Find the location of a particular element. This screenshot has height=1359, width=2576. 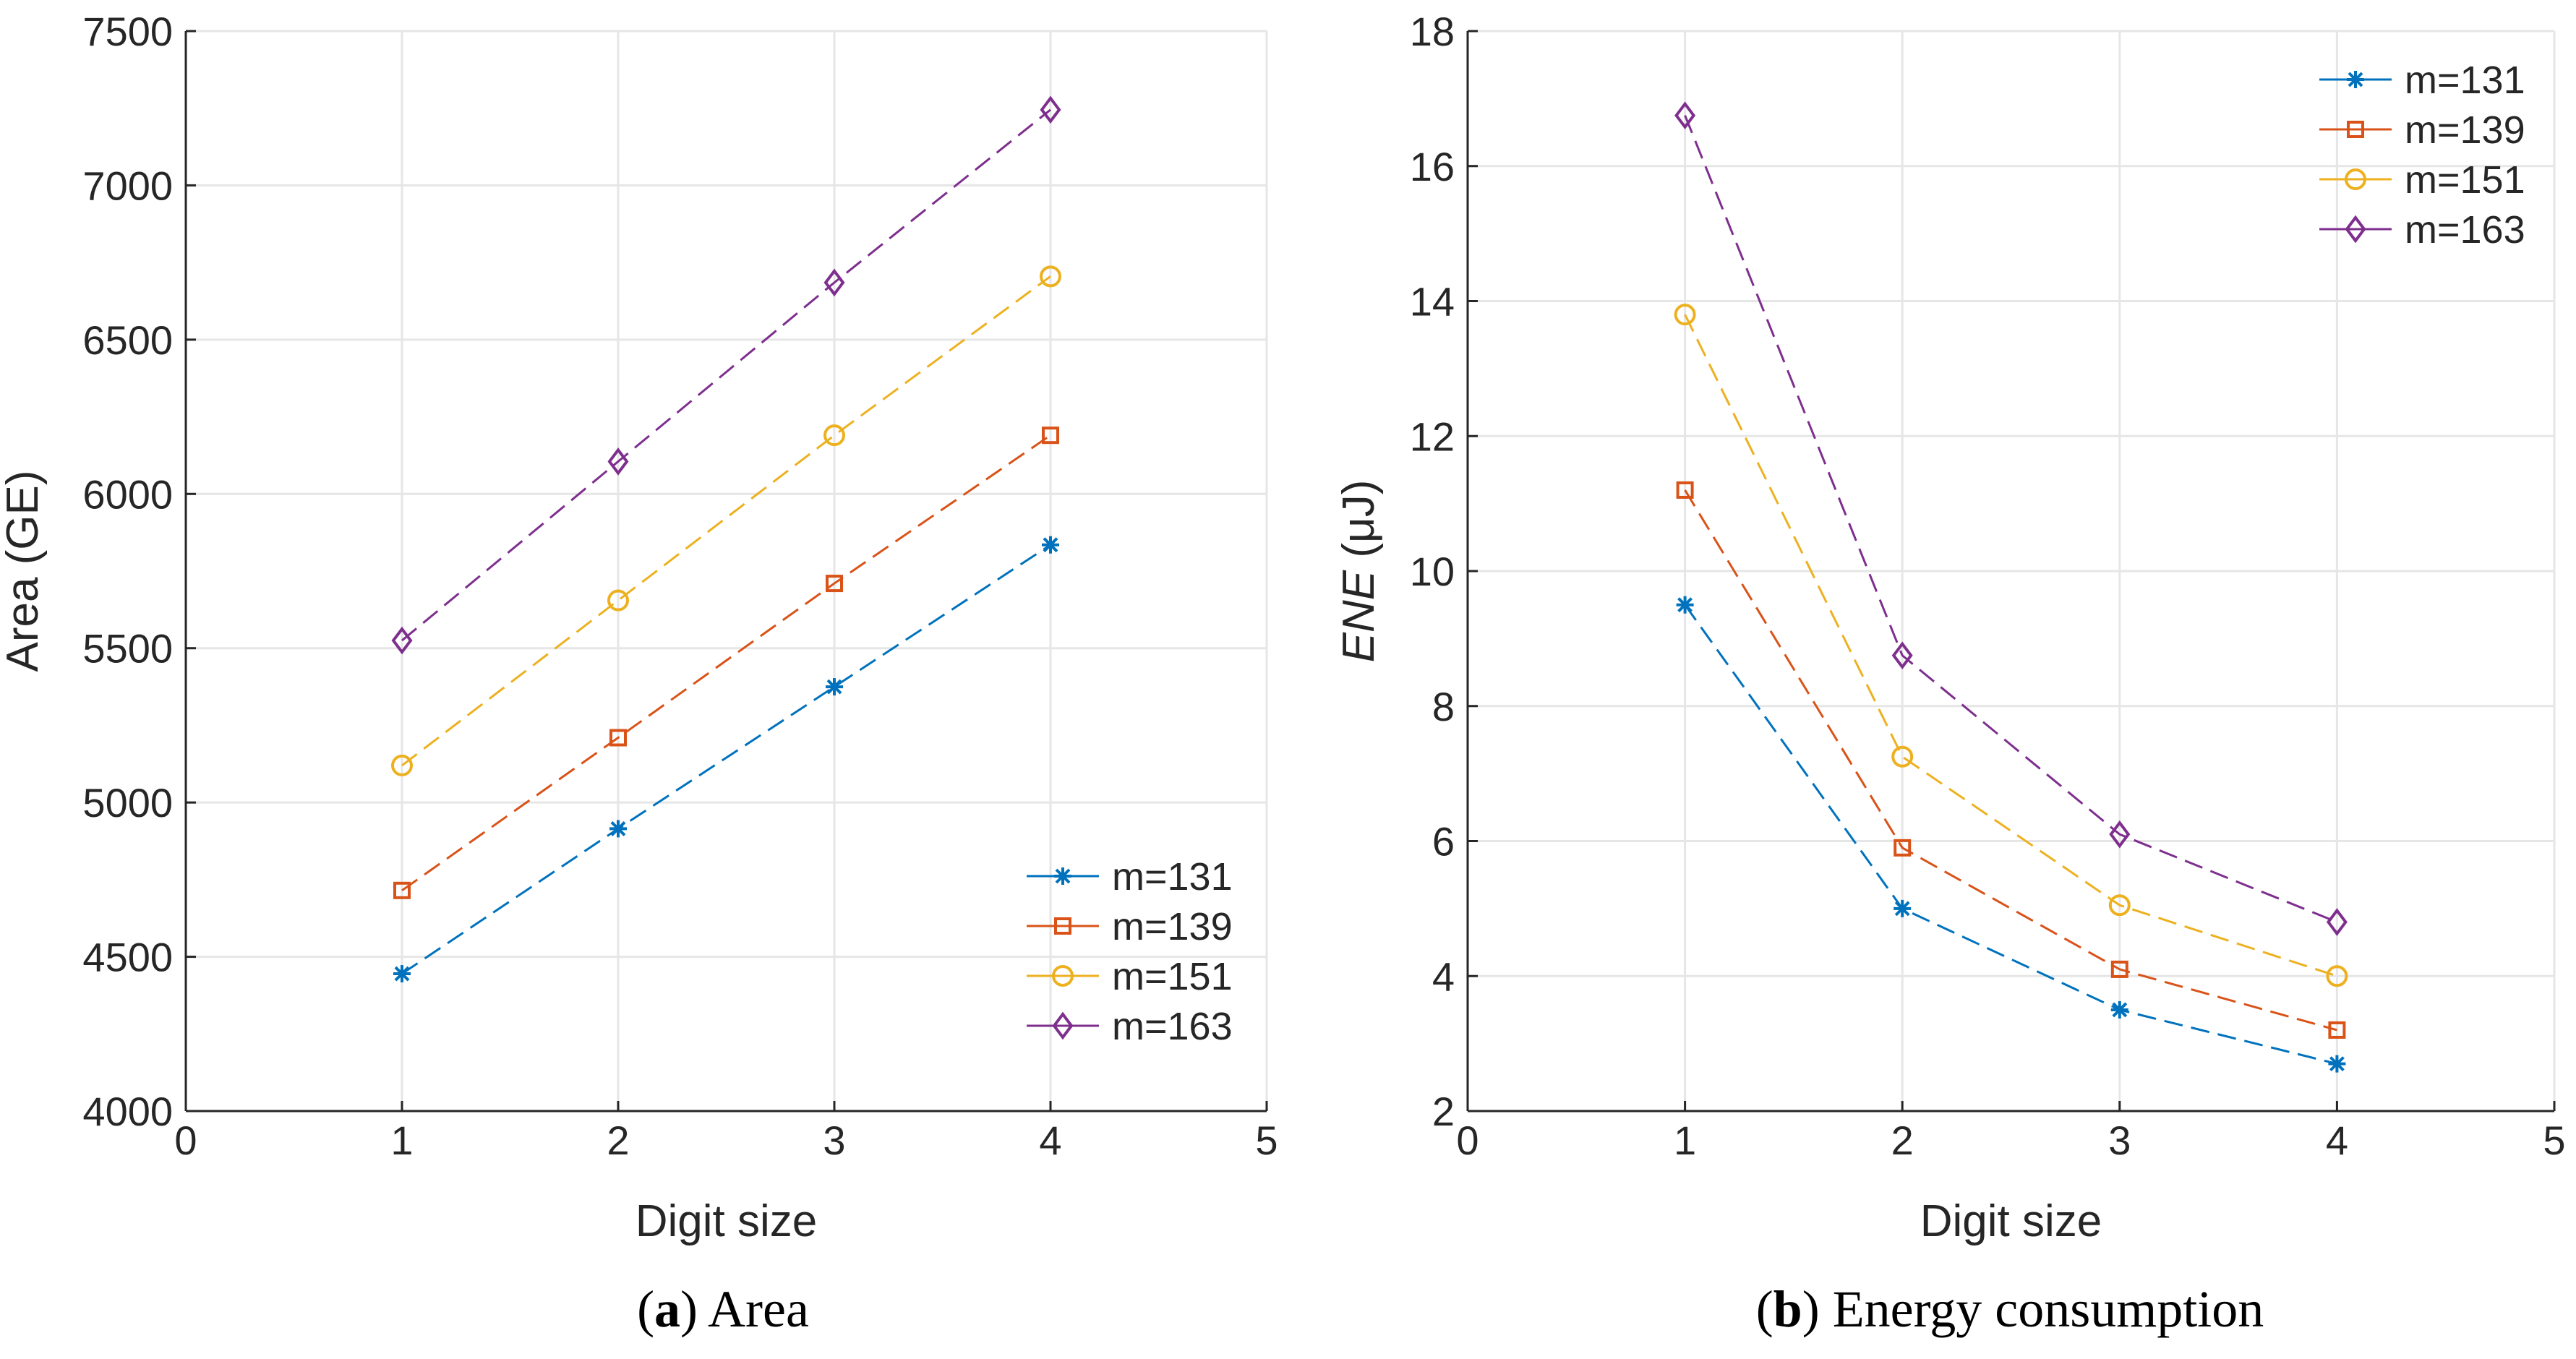

y-tick-label: 6 is located at coordinates (1443, 842).